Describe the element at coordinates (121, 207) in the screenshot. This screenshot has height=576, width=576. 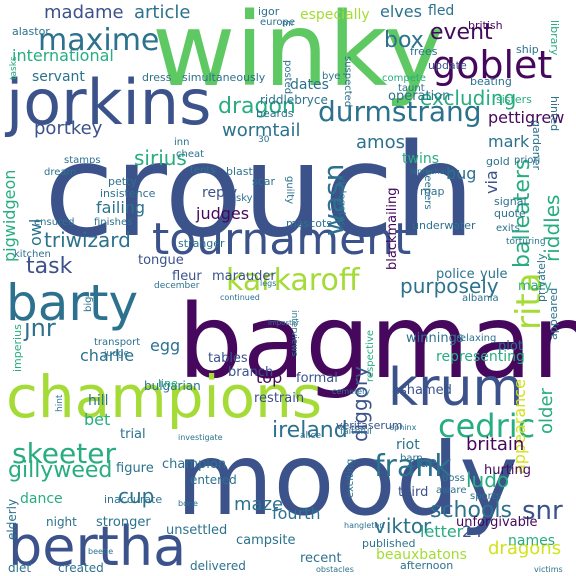
I see `word-failing: failing` at that location.